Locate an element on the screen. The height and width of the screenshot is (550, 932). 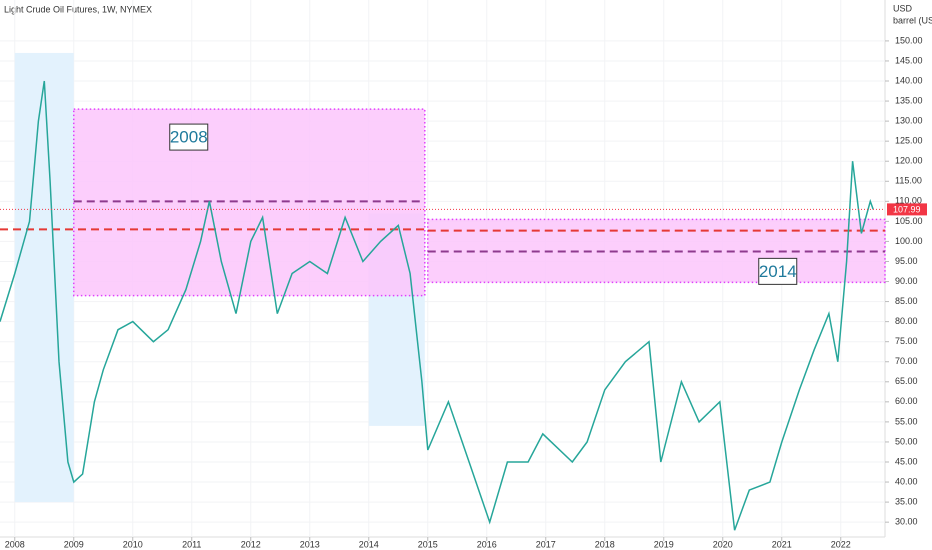
annotation-label: 2008 is located at coordinates (189, 137).